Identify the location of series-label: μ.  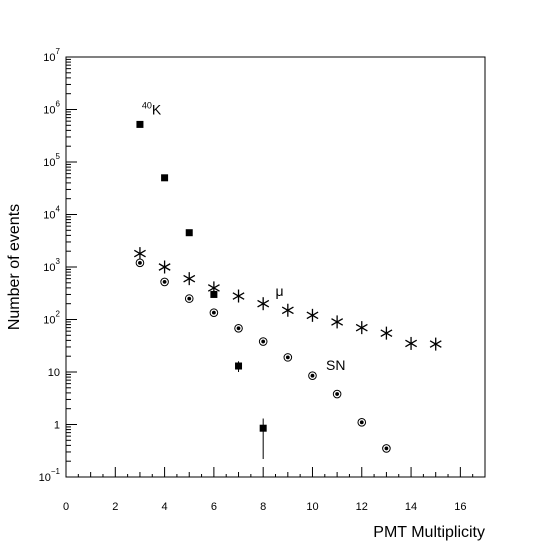
(280, 291).